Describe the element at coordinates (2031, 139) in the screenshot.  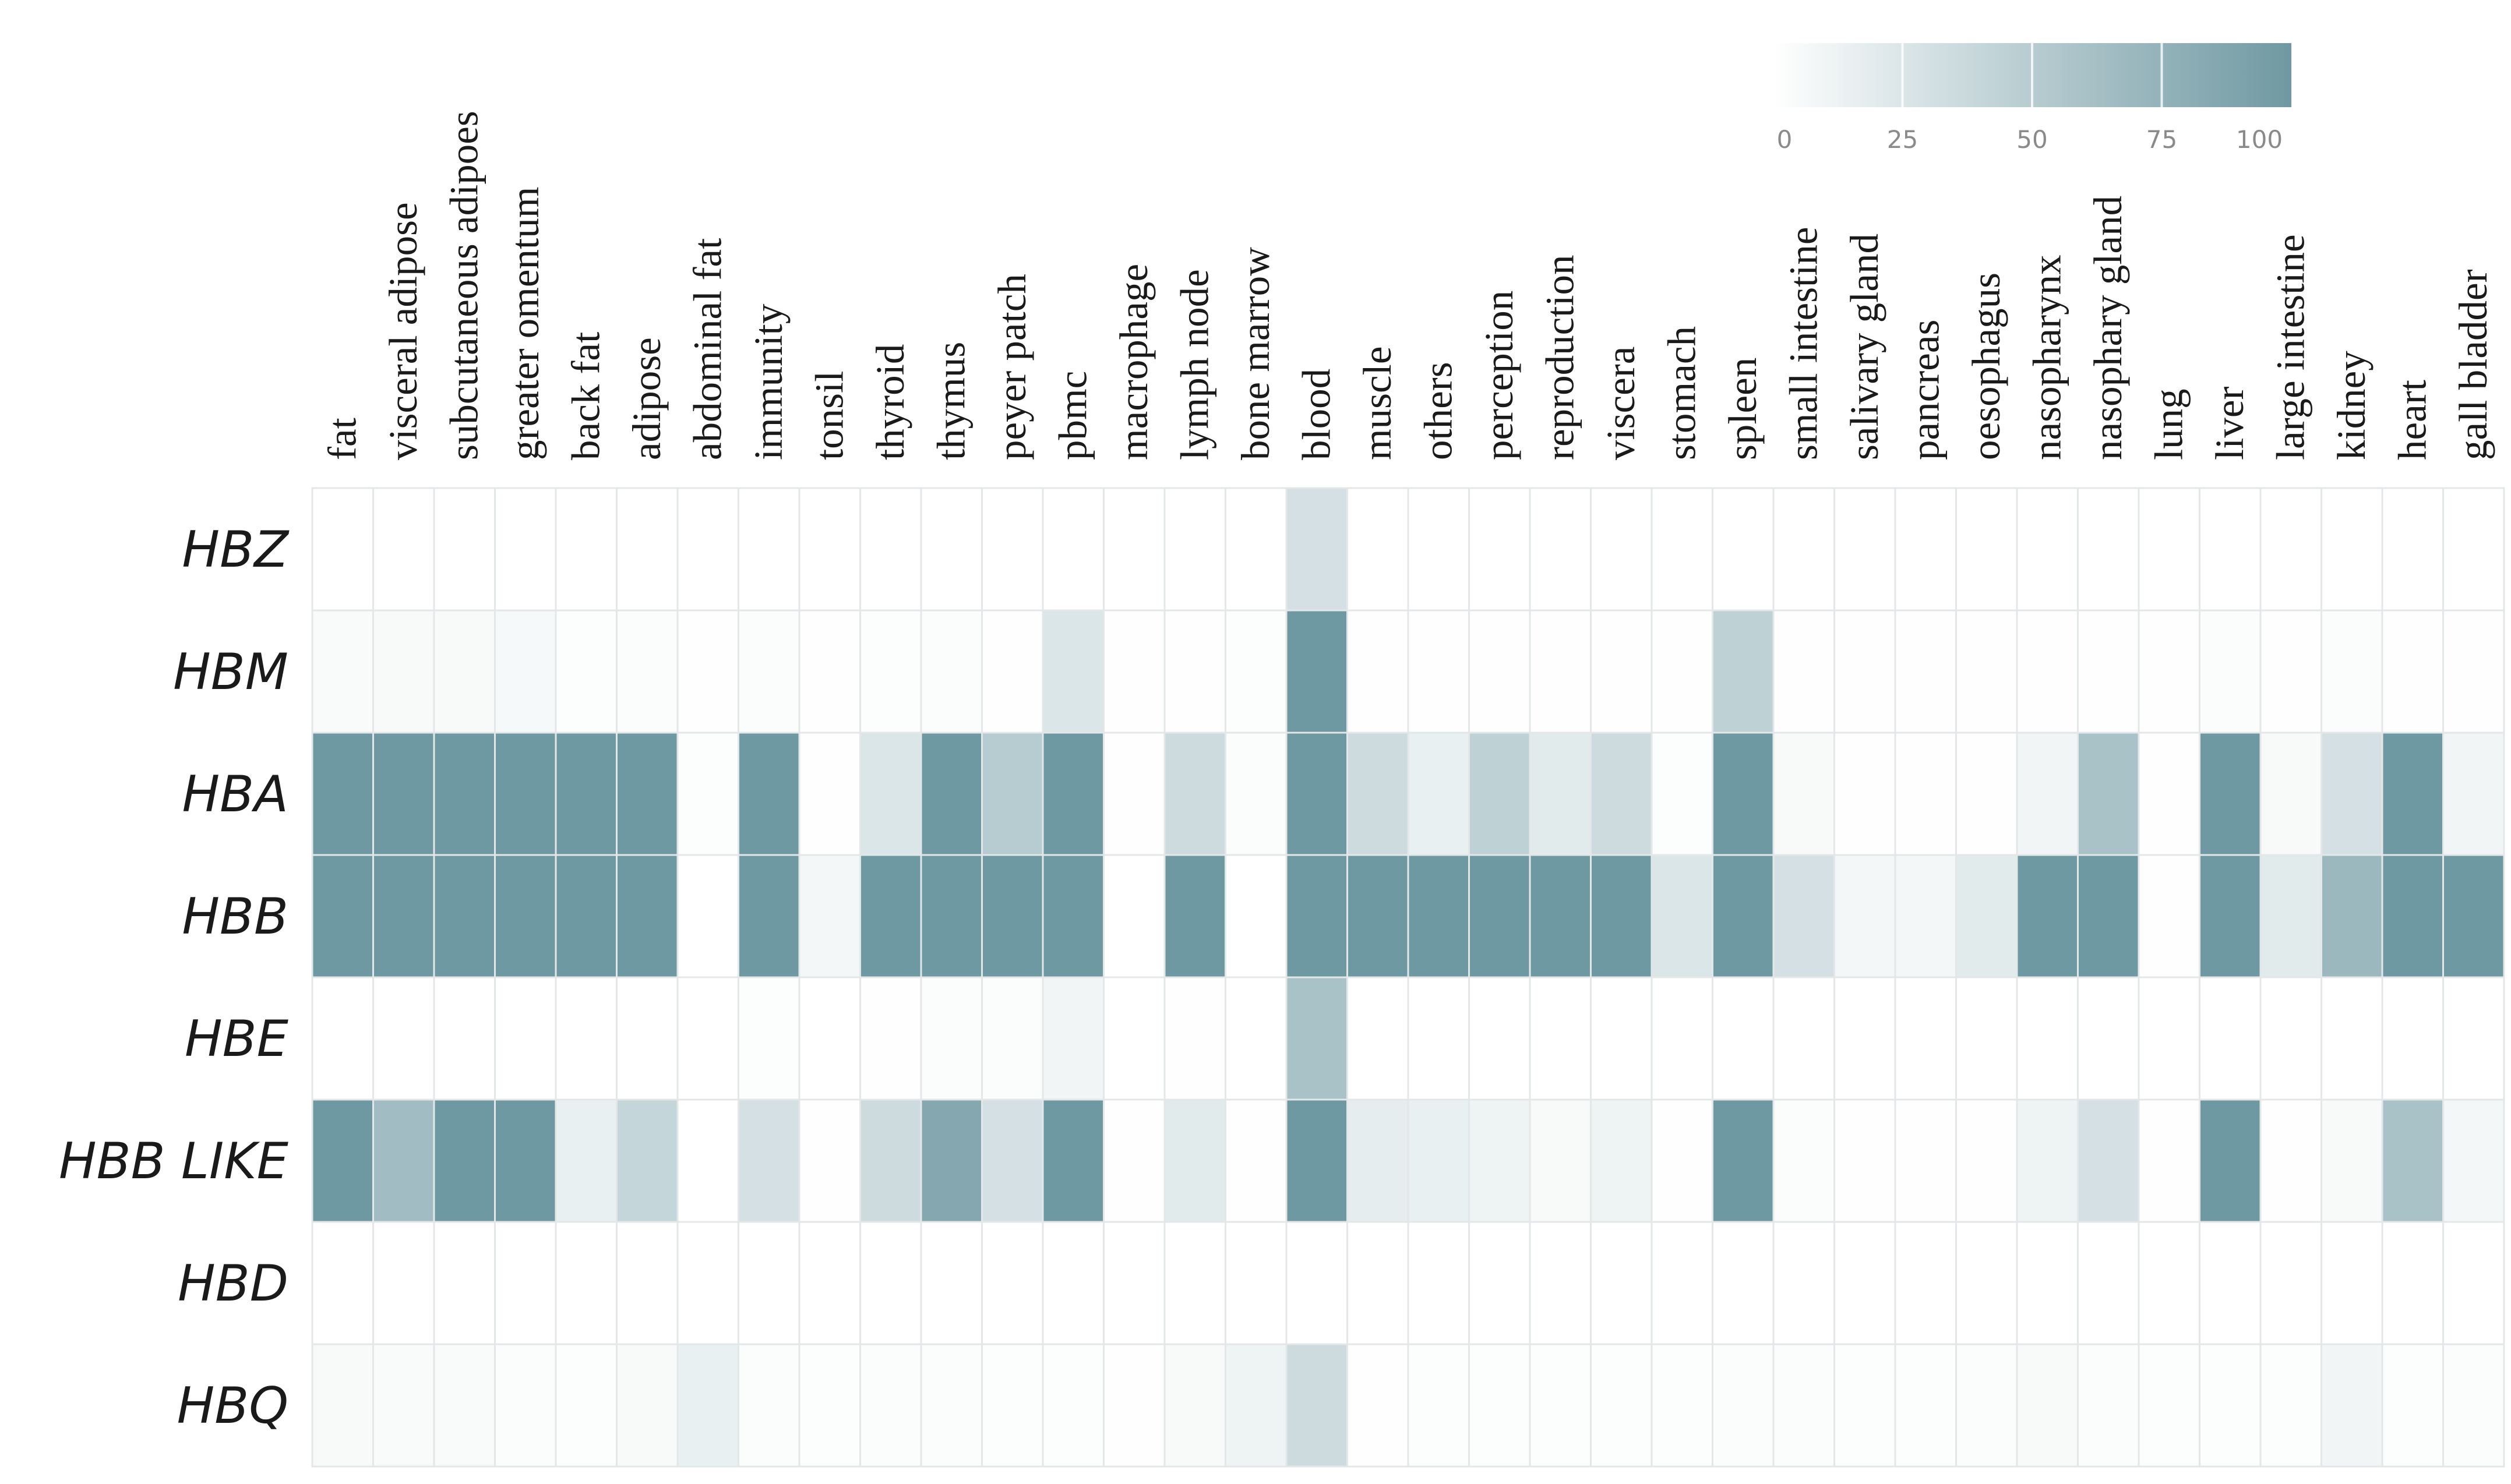
I see `legend-tick-label: 50` at that location.